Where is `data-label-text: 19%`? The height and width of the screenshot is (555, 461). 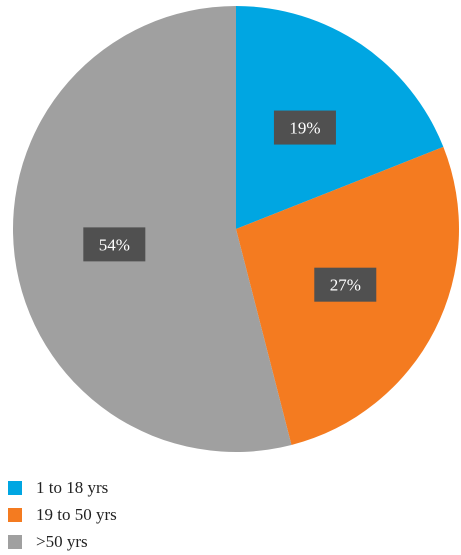 data-label-text: 19% is located at coordinates (304, 128).